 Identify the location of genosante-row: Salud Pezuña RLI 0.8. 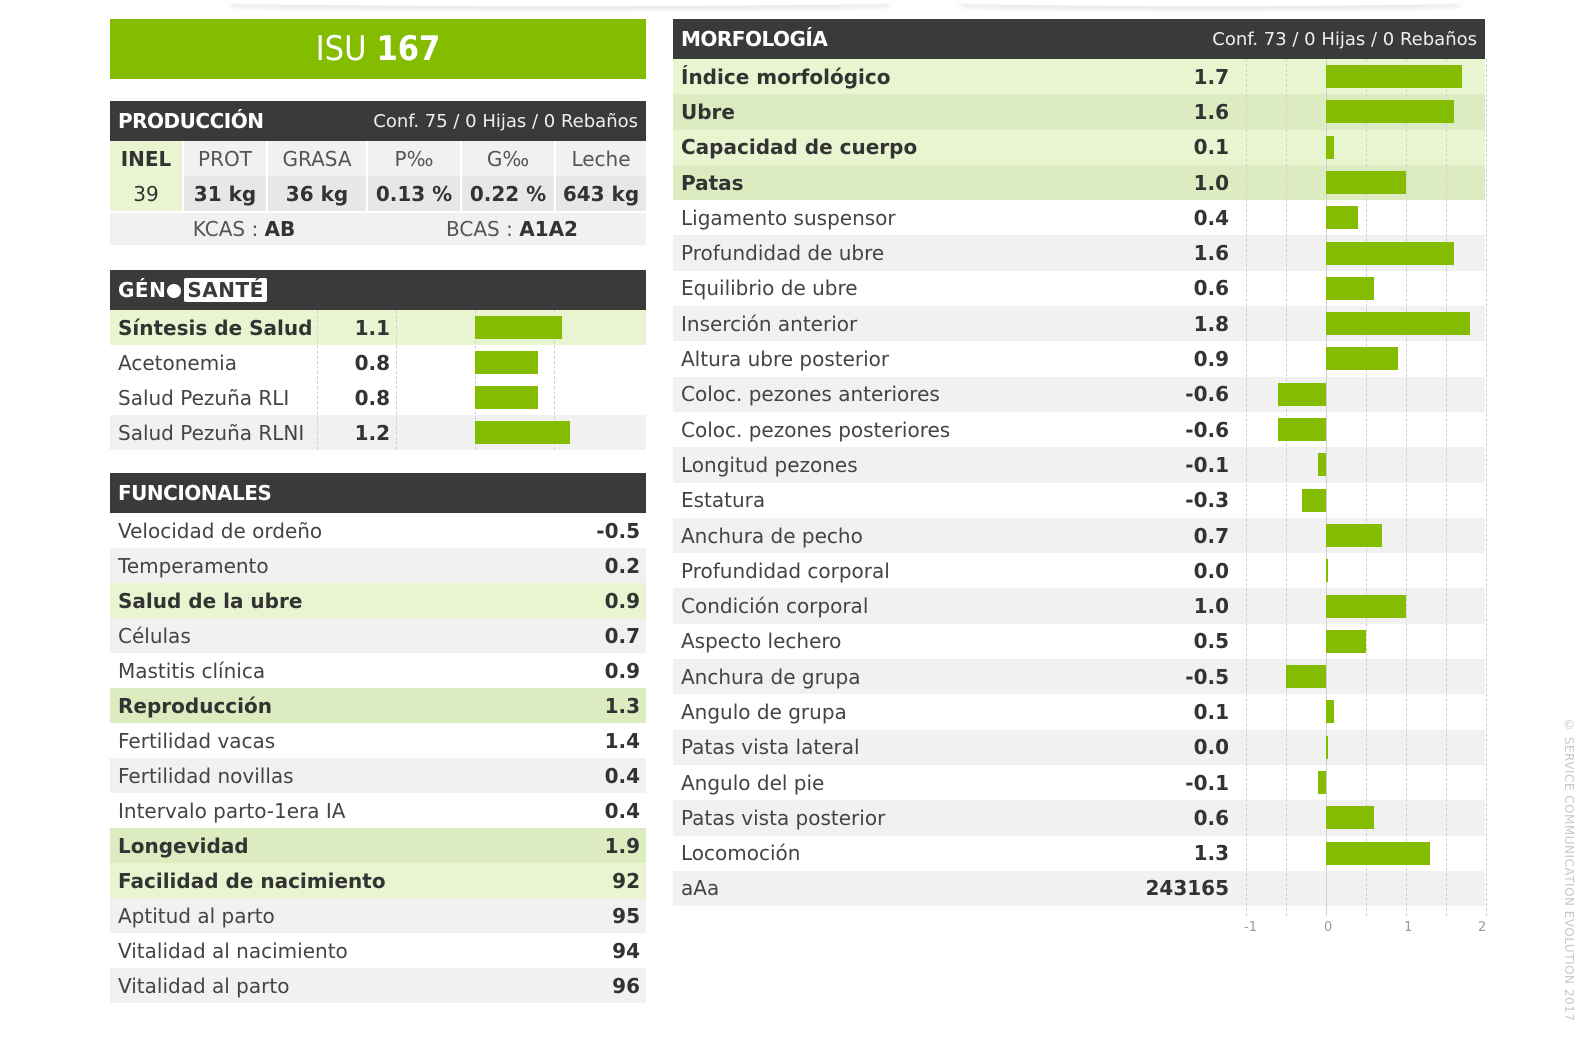
(378, 397).